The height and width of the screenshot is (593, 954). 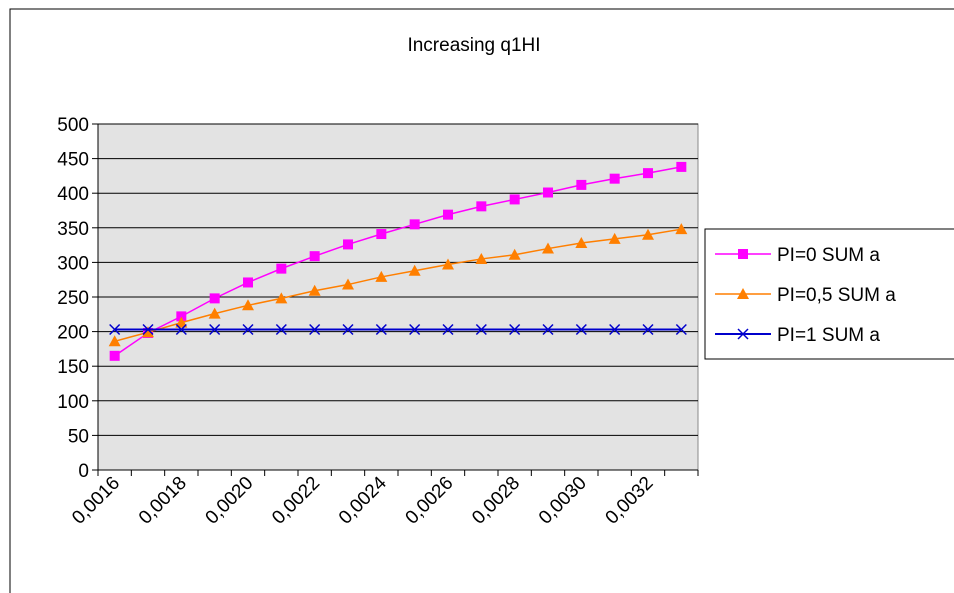 What do you see at coordinates (828, 335) in the screenshot?
I see `legend-label: PI=1 SUM a` at bounding box center [828, 335].